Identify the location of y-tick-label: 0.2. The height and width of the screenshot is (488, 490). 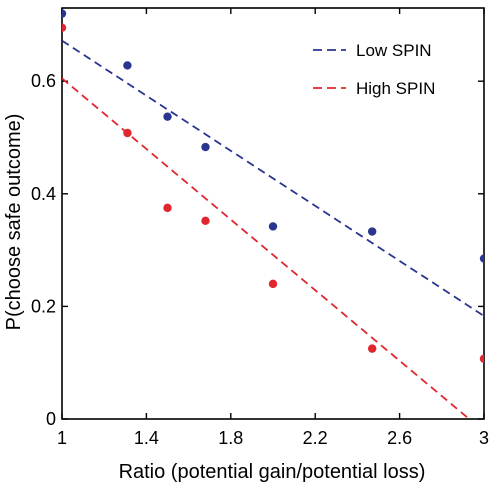
(43, 306).